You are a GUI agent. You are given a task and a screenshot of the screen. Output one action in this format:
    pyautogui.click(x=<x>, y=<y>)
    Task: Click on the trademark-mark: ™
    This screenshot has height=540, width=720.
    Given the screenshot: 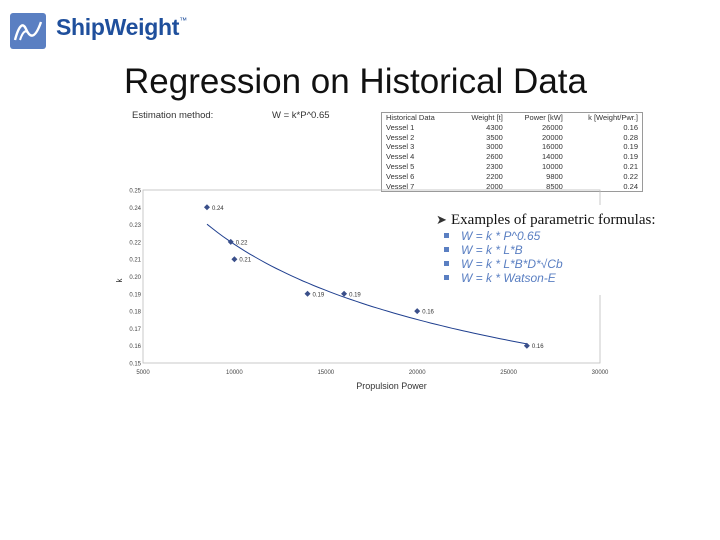 What is the action you would take?
    pyautogui.click(x=183, y=20)
    